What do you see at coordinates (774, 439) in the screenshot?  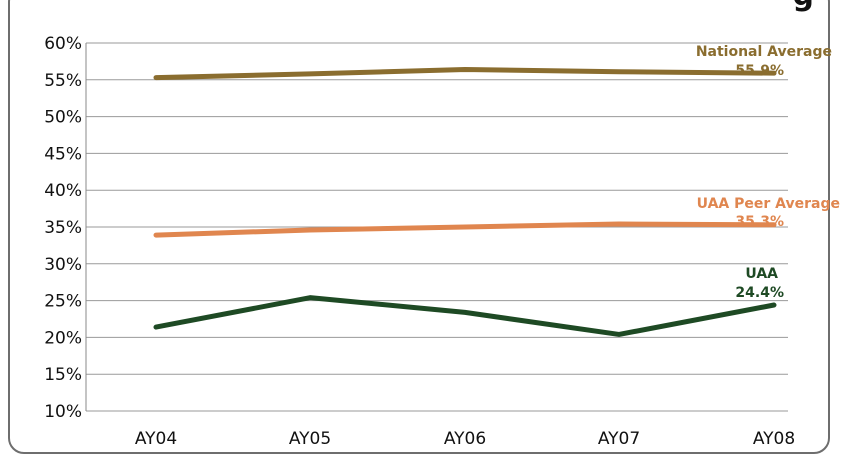 I see `x-tick-label: AY08` at bounding box center [774, 439].